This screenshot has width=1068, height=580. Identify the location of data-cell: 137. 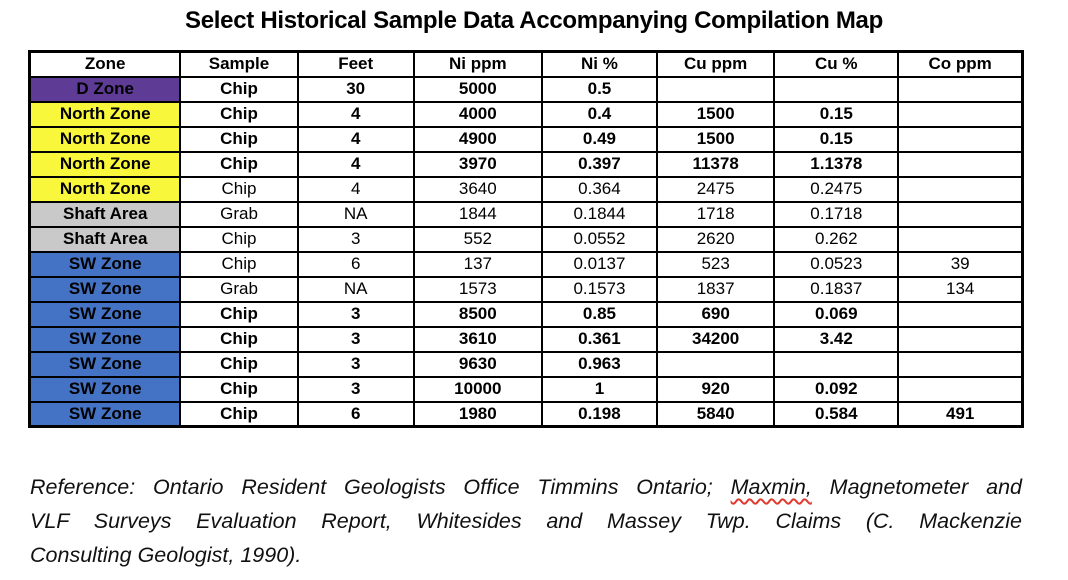
(477, 264).